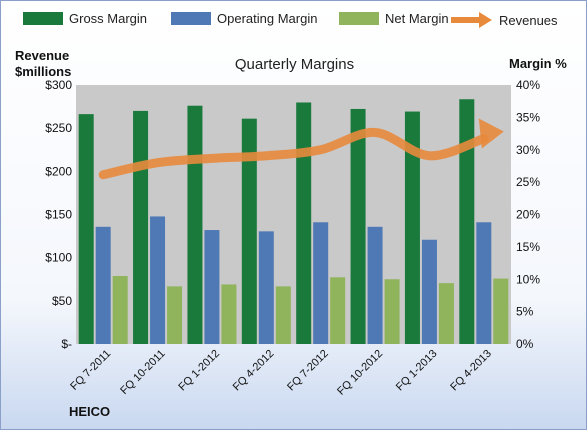  I want to click on right-tick-label: 40%, so click(528, 85).